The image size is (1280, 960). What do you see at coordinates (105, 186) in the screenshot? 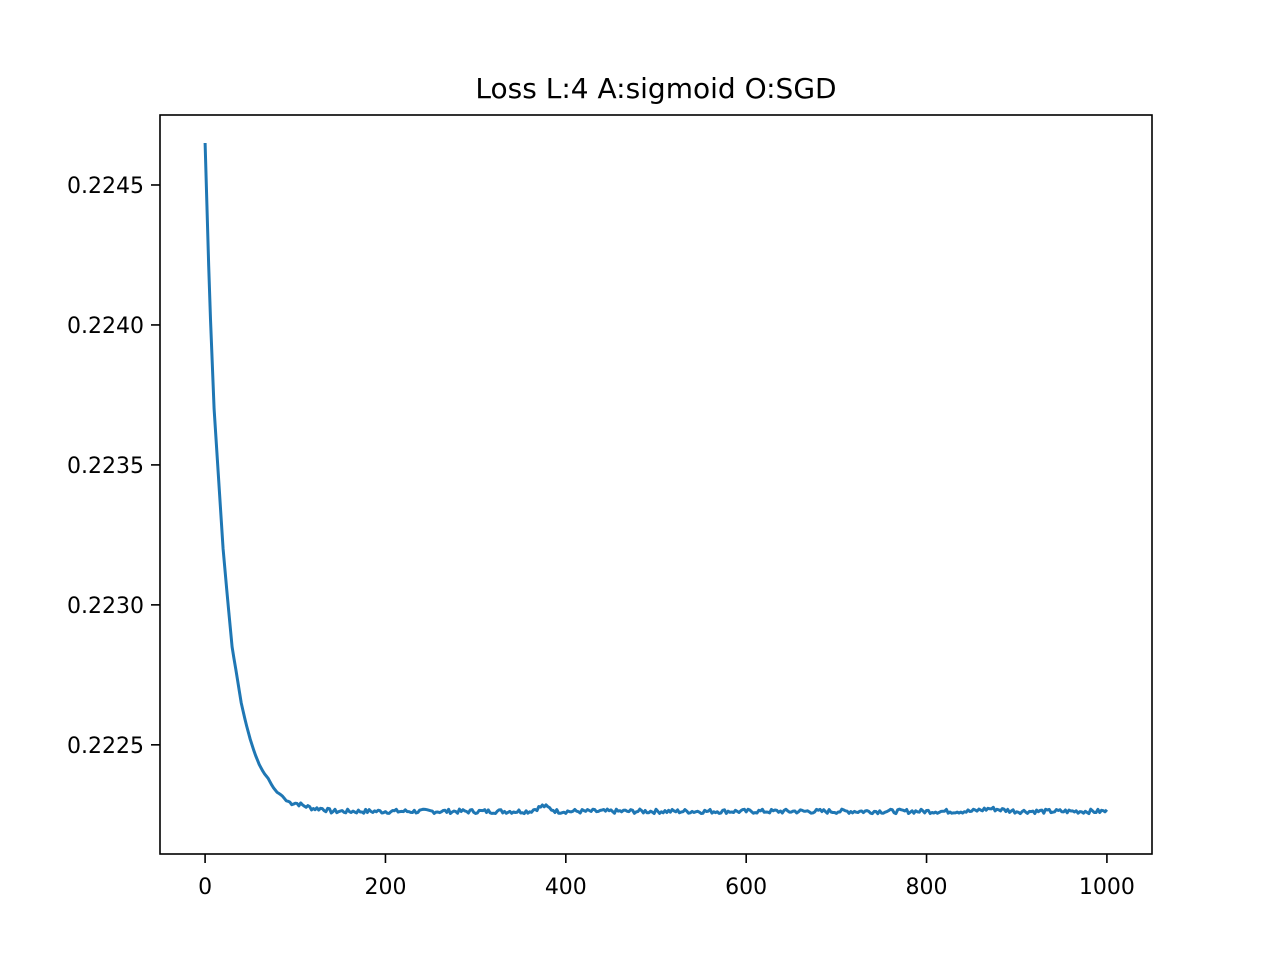
I see `y-tick-label: 0.2245` at bounding box center [105, 186].